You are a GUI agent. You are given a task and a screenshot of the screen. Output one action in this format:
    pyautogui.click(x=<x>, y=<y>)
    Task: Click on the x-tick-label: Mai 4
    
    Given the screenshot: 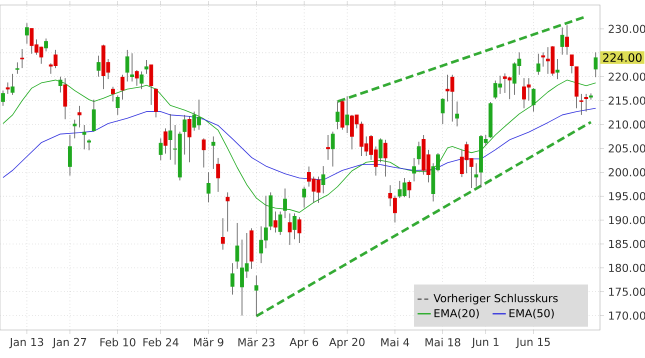 What is the action you would take?
    pyautogui.click(x=395, y=342)
    